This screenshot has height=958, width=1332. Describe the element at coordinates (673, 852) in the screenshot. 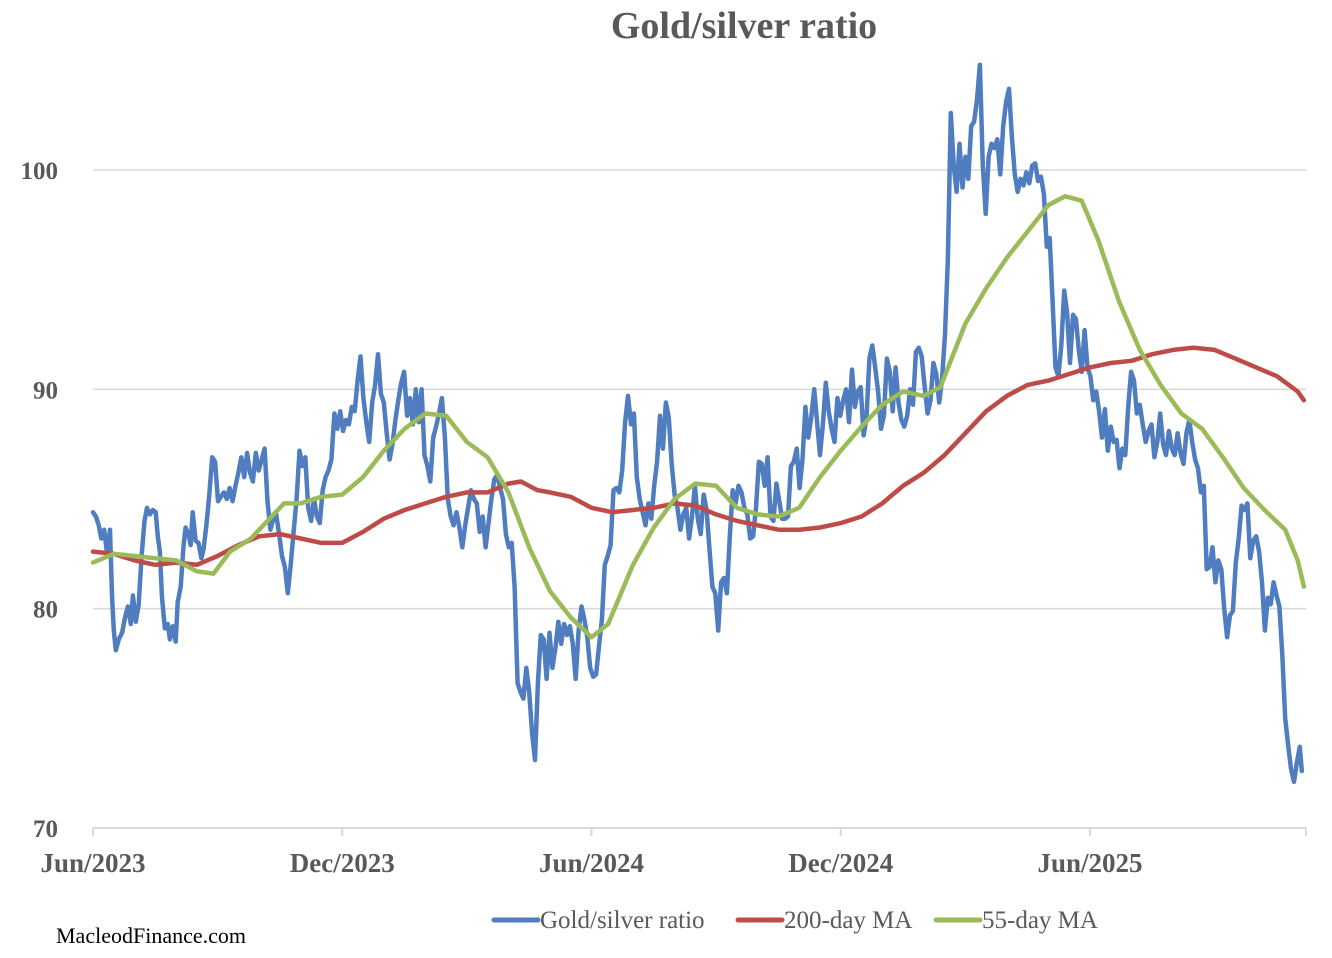

I see `x-axis: Jun/2023 Dec/2023 Jun/2024 Dec/2024 Jun/2025` at that location.